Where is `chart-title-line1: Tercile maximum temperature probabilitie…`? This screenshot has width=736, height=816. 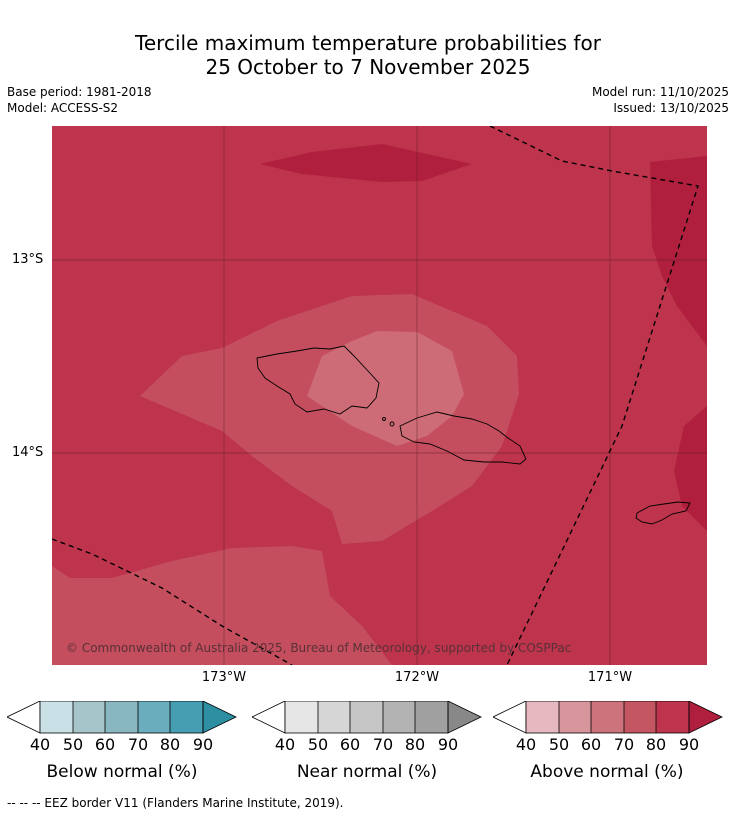
chart-title-line1: Tercile maximum temperature probabilitie… is located at coordinates (368, 43).